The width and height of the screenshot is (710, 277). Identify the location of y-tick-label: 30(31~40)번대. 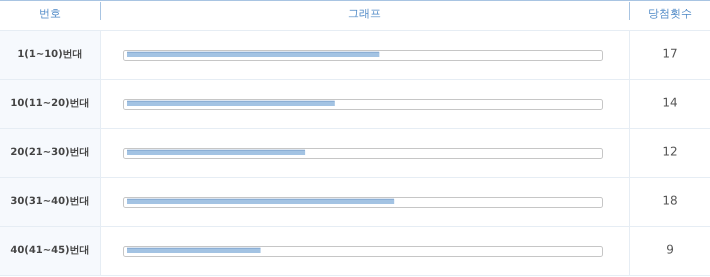
(50, 202).